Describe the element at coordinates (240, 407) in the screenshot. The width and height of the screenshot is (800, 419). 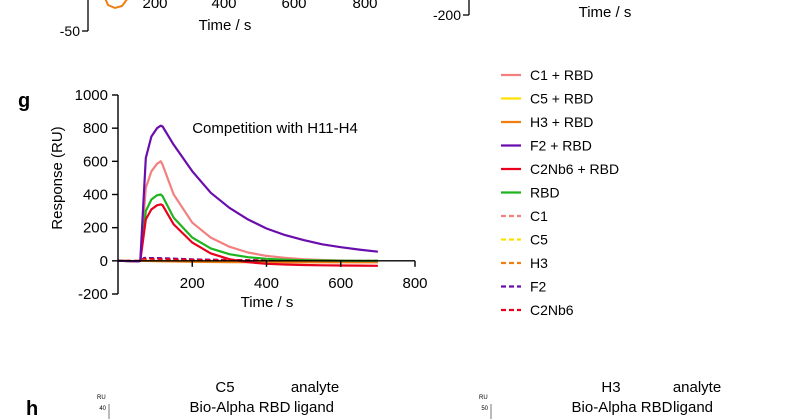
I see `h-left-ligand-name: Bio-Alpha RBD` at that location.